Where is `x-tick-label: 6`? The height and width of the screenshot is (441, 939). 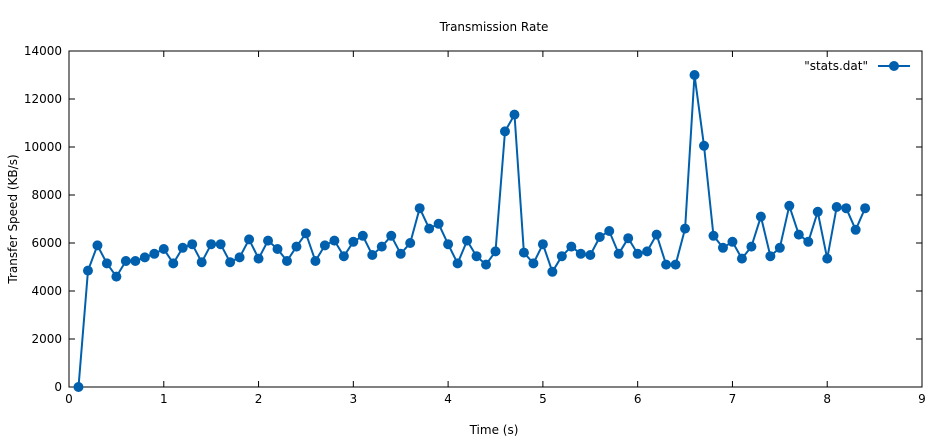
x-tick-label: 6 is located at coordinates (638, 399).